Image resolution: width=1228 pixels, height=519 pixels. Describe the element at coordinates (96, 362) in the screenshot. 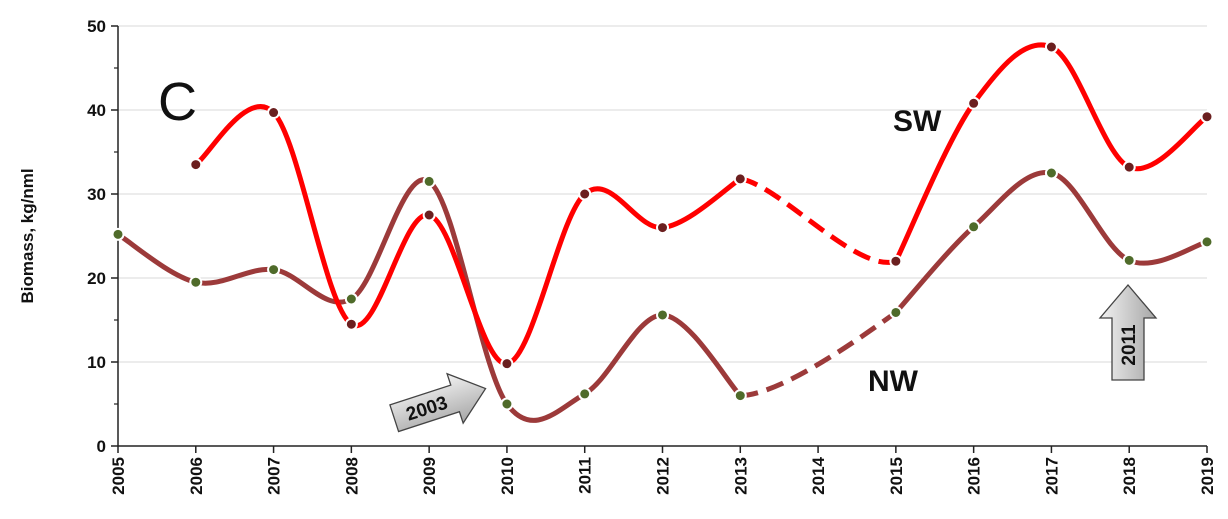

I see `y-tick-label: 10` at that location.